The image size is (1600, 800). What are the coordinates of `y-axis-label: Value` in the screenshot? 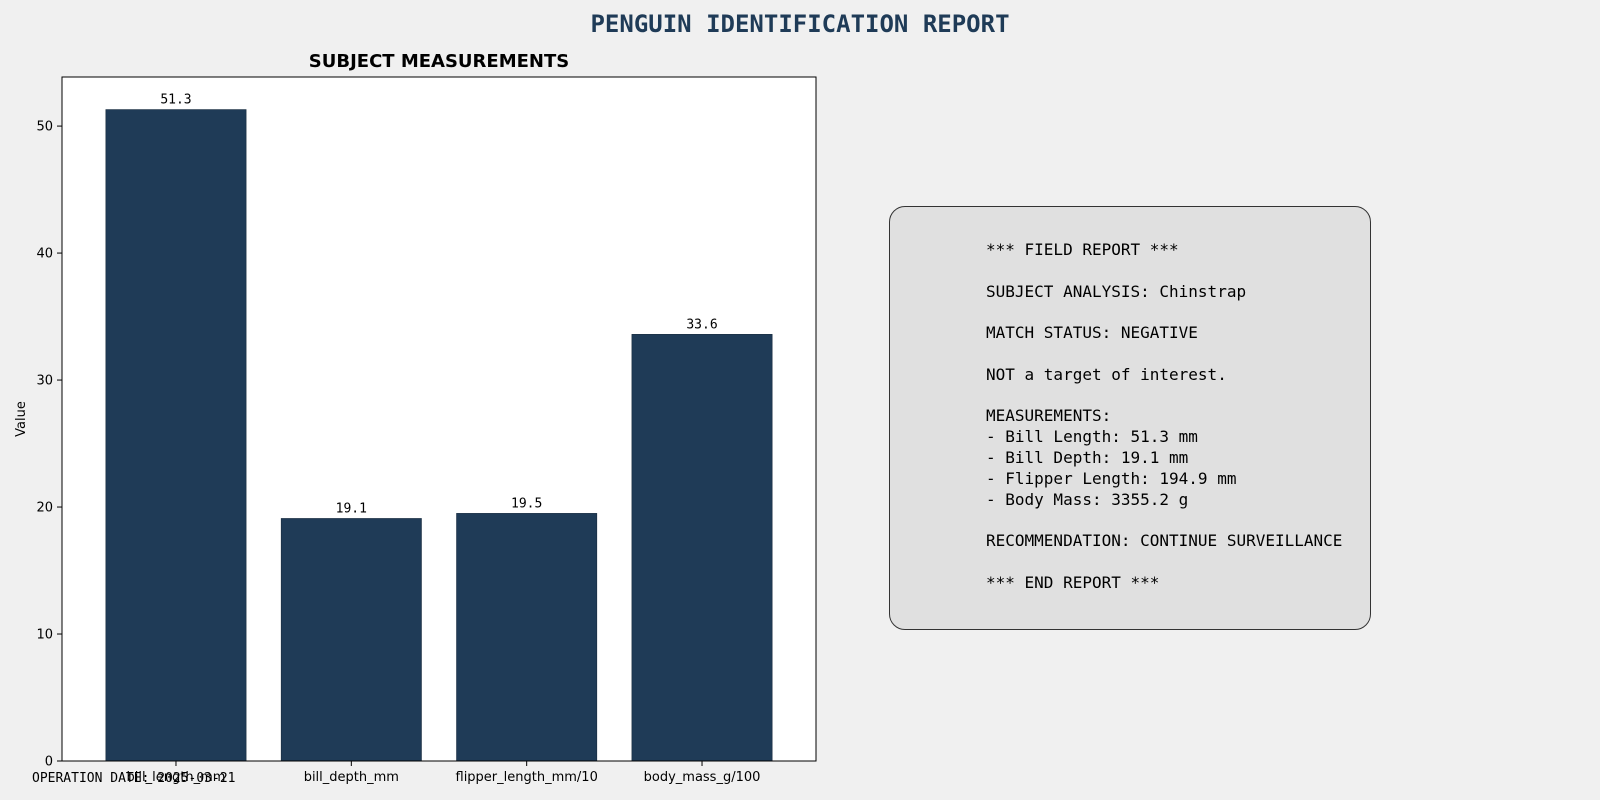 It's located at (21, 419).